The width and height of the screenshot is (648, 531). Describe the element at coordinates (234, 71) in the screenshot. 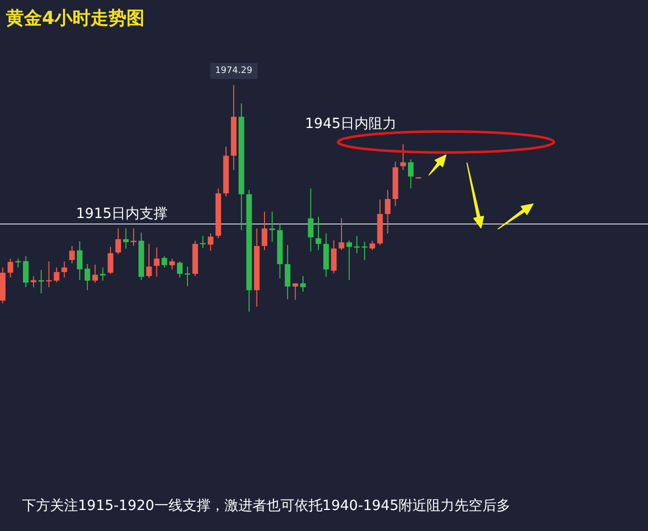

I see `value-label: 1974.29` at that location.